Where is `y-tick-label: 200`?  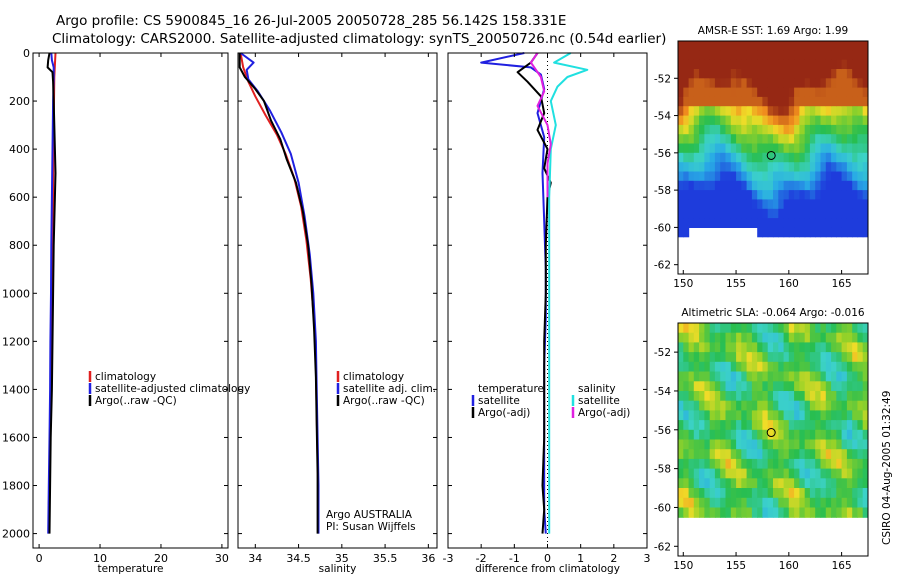 y-tick-label: 200 is located at coordinates (19, 101).